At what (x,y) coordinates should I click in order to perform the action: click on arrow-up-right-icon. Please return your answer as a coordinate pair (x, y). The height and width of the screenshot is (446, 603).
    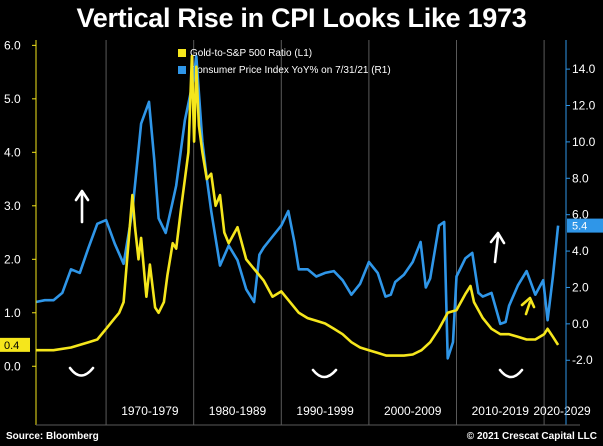
    Looking at the image, I should click on (528, 306).